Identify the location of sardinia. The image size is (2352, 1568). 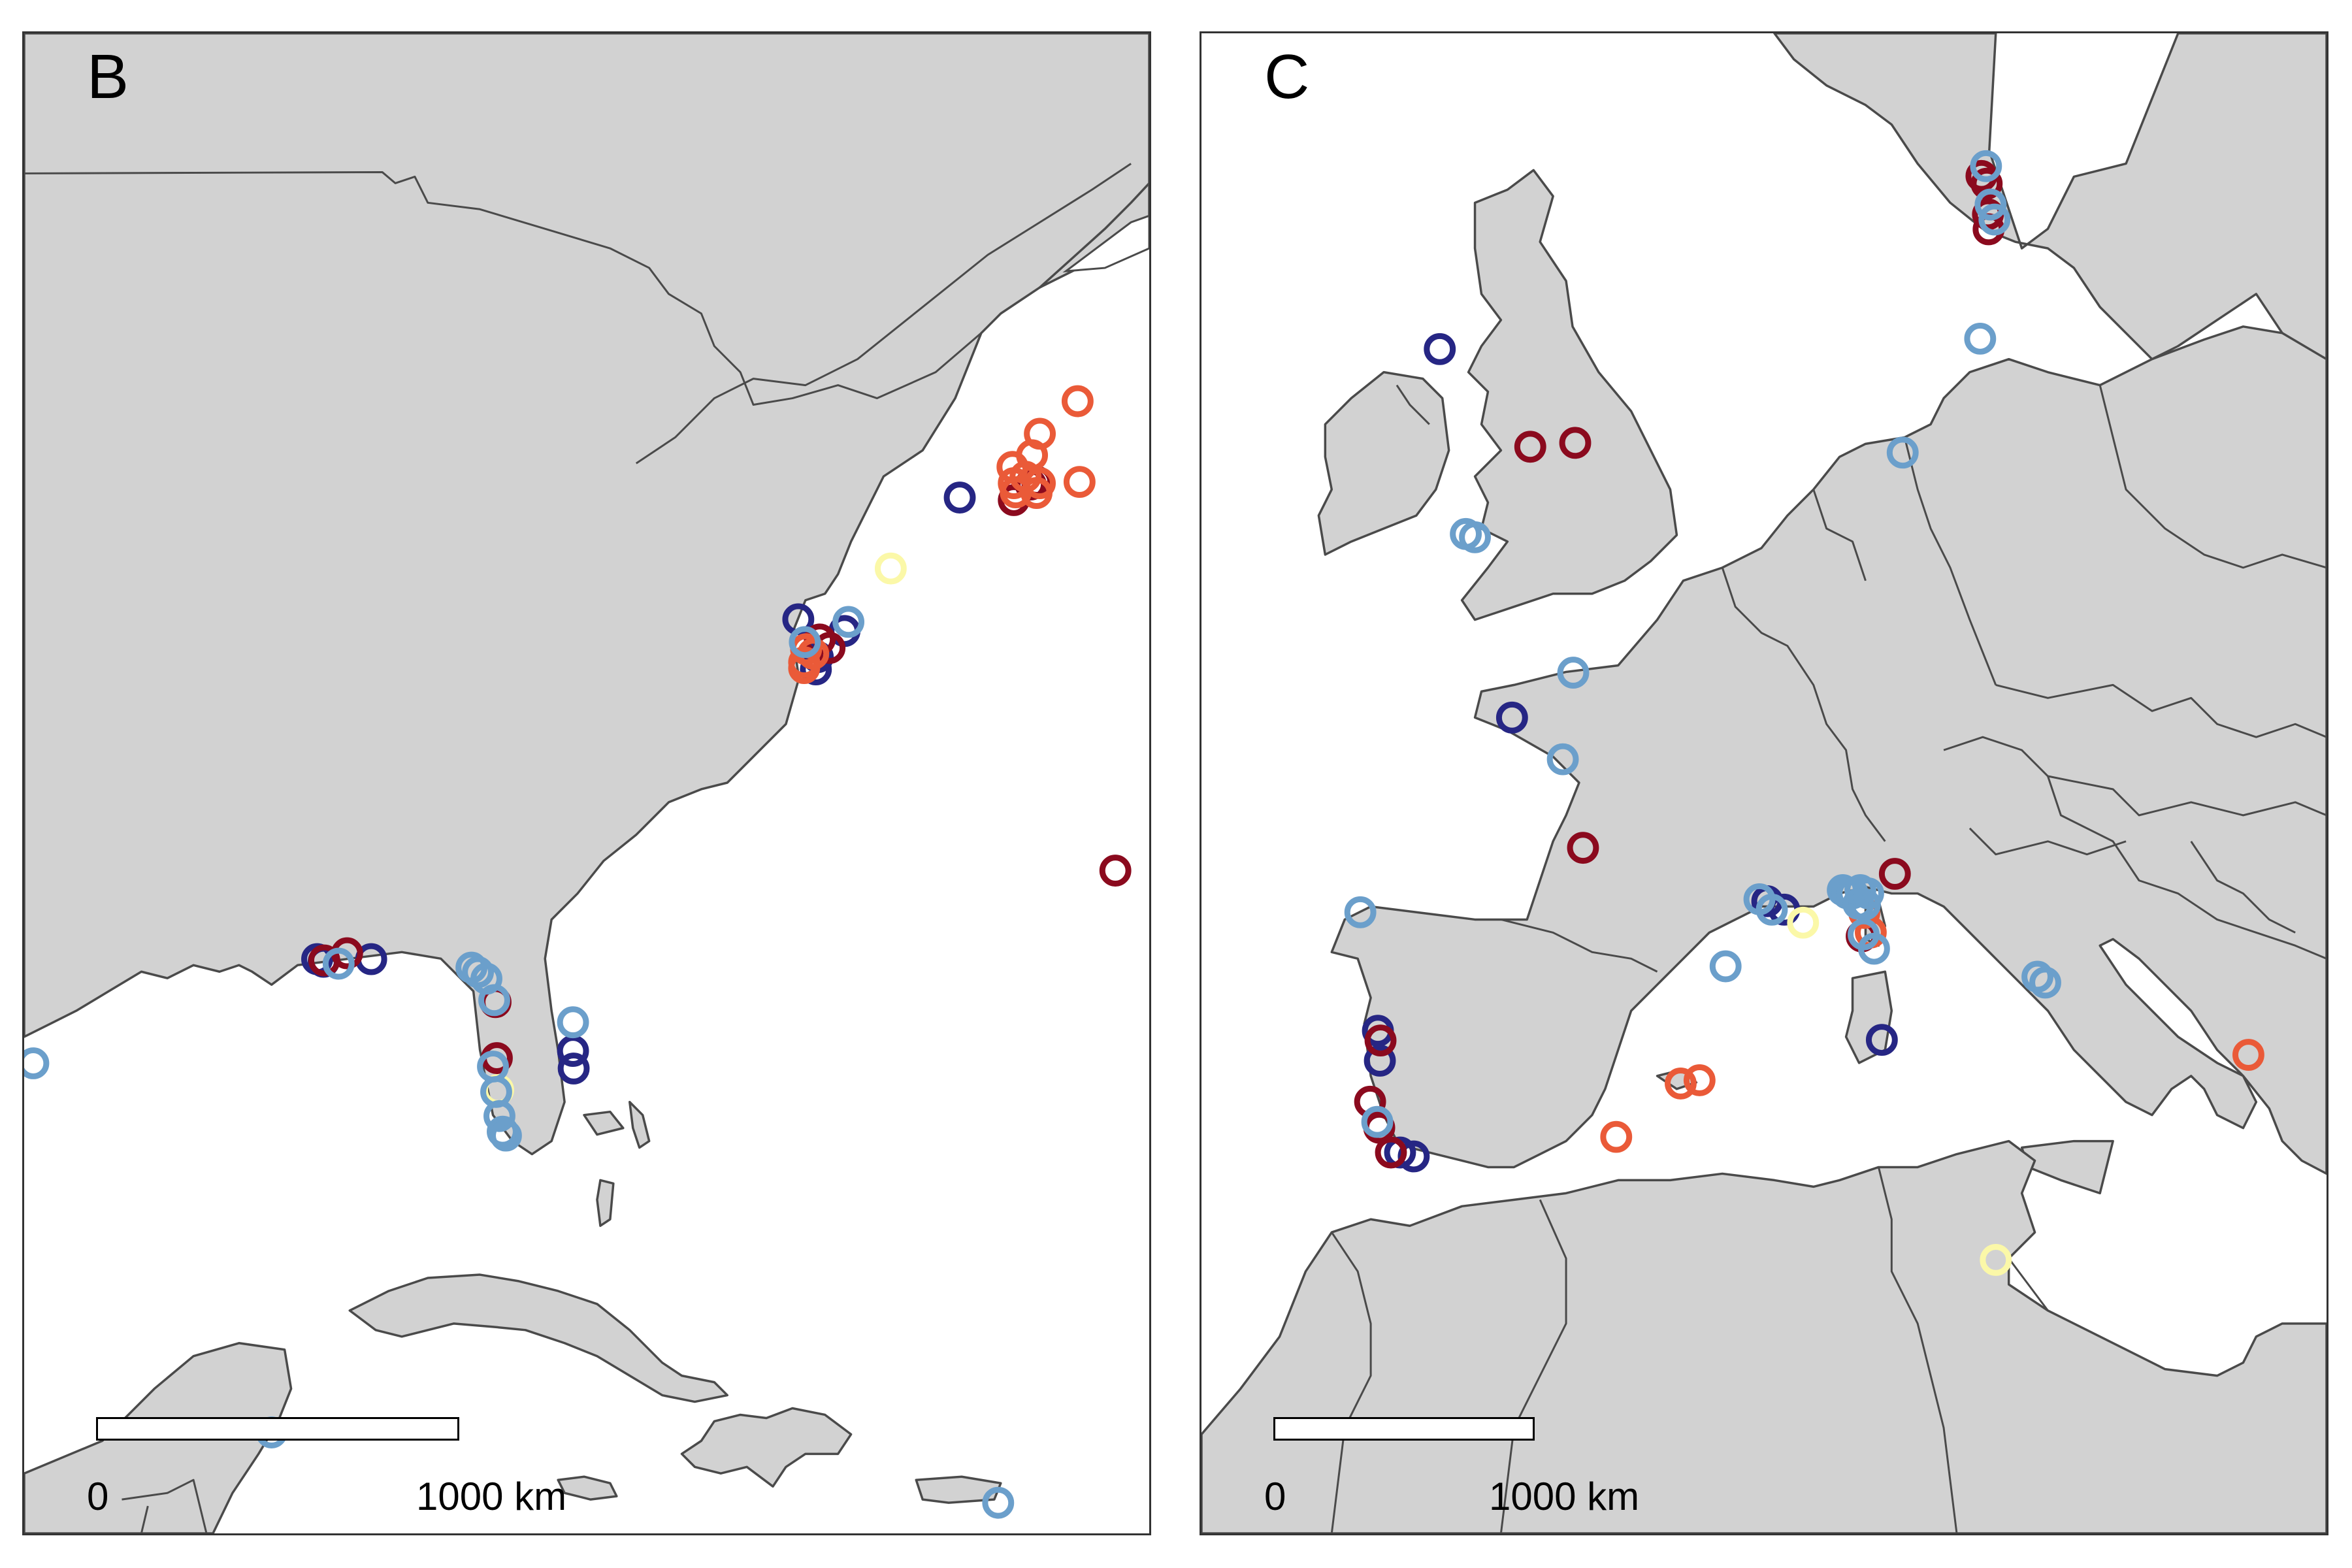
(1868, 1017).